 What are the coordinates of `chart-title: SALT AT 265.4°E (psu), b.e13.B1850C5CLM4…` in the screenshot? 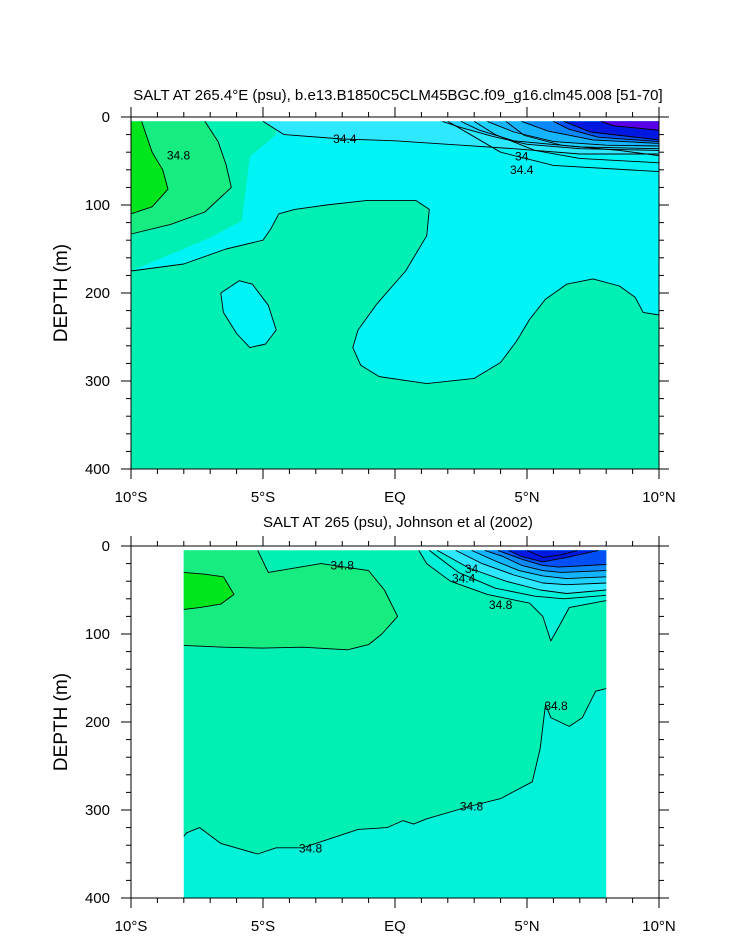 It's located at (397, 95).